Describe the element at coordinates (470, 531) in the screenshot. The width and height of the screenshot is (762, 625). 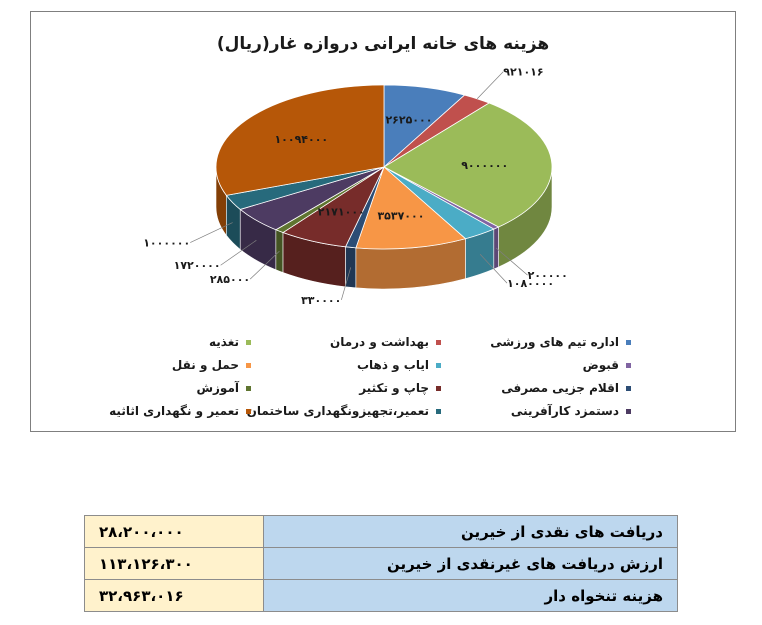
I see `cash-donations-label: دریافت های نقدی از خیرین` at that location.